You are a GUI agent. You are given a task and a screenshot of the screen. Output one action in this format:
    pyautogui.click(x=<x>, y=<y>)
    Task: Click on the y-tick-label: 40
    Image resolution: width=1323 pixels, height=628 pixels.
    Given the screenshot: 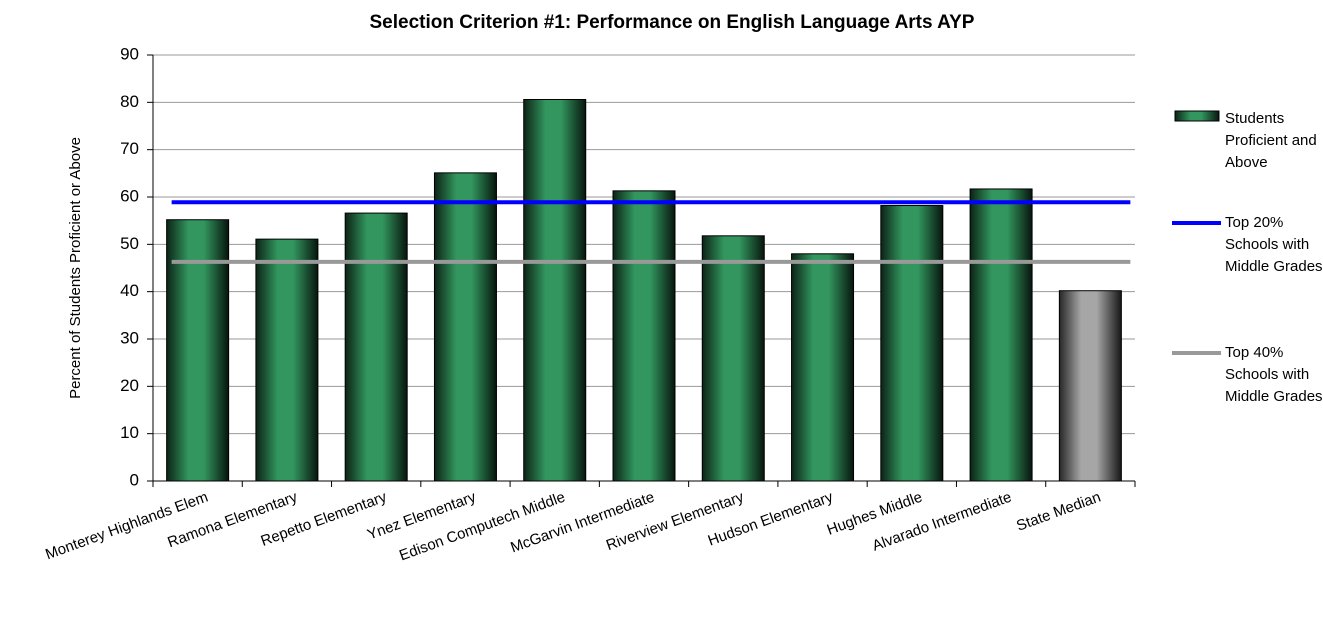 What is the action you would take?
    pyautogui.click(x=129, y=290)
    